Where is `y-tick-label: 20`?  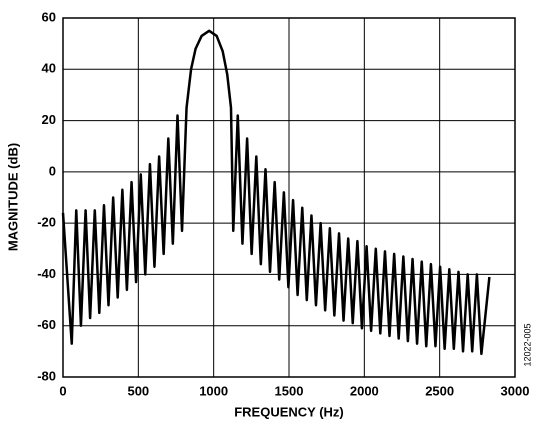
y-tick-label: 20 is located at coordinates (49, 119).